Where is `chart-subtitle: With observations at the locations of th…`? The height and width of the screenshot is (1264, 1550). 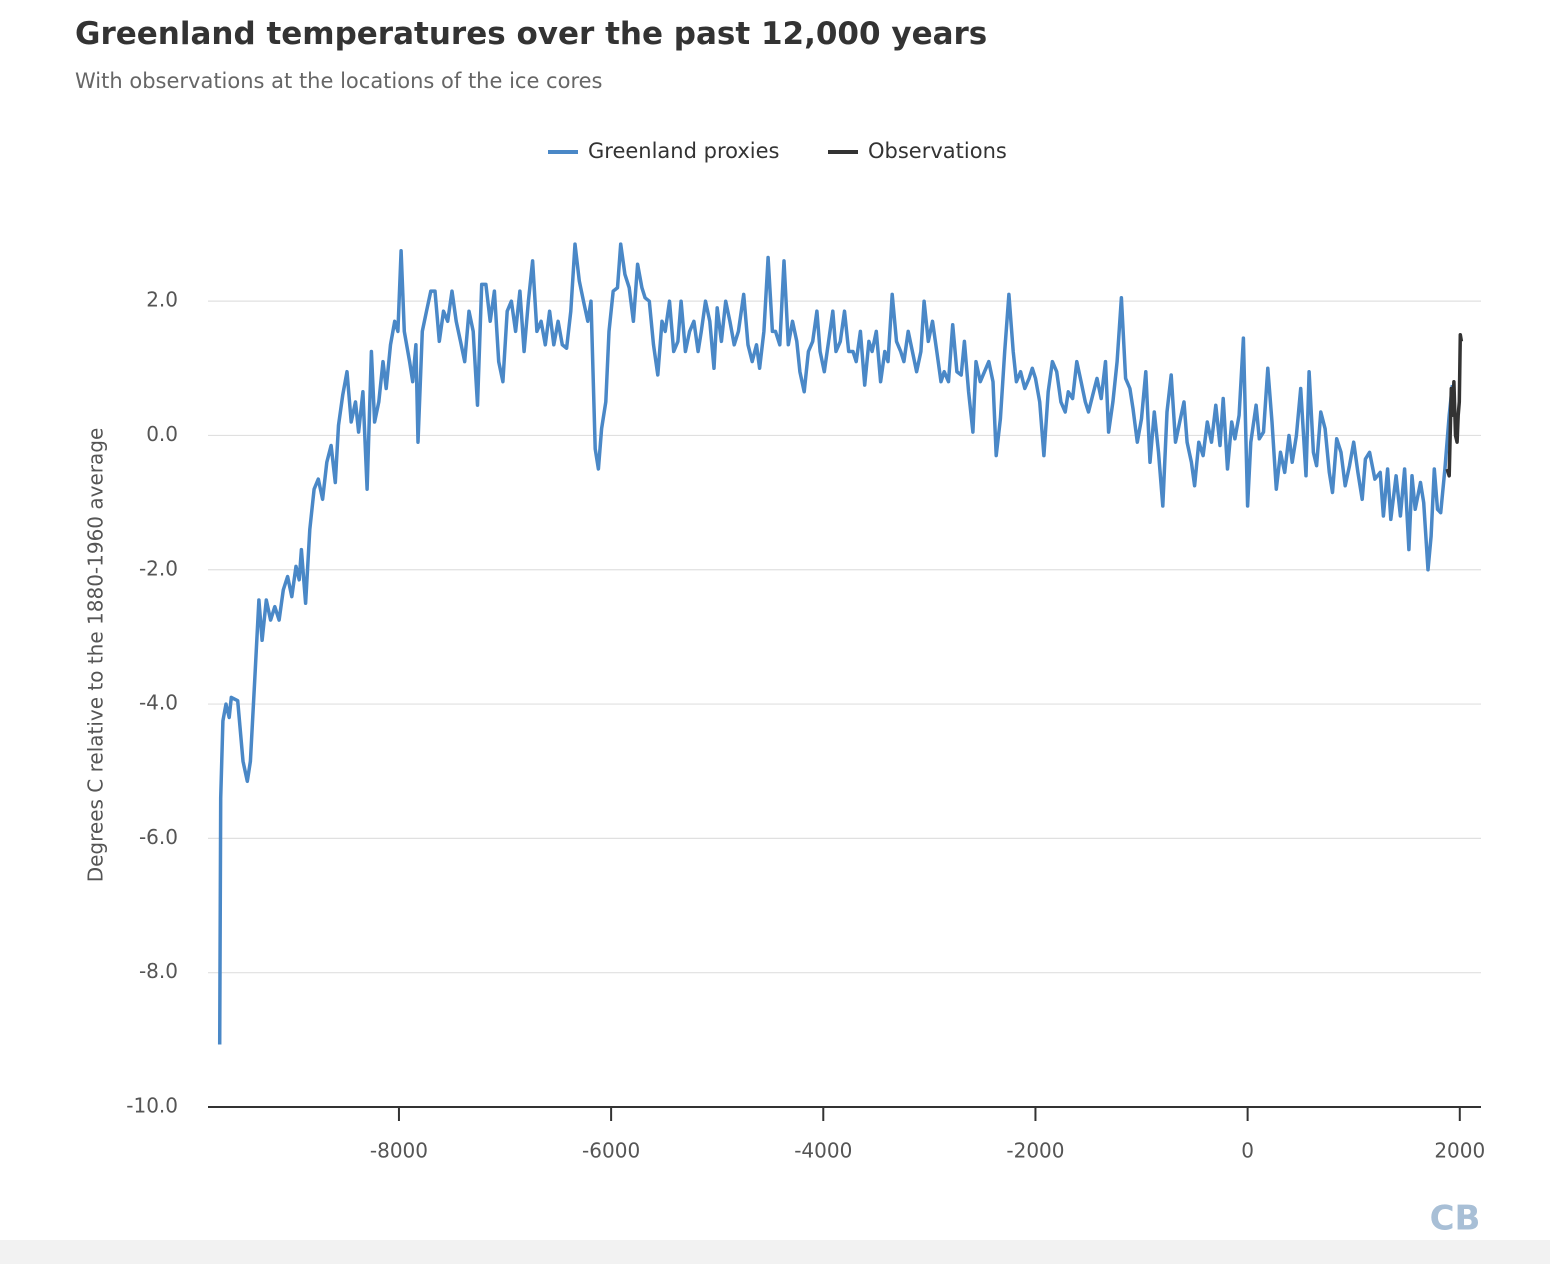 chart-subtitle: With observations at the locations of th… is located at coordinates (338, 81).